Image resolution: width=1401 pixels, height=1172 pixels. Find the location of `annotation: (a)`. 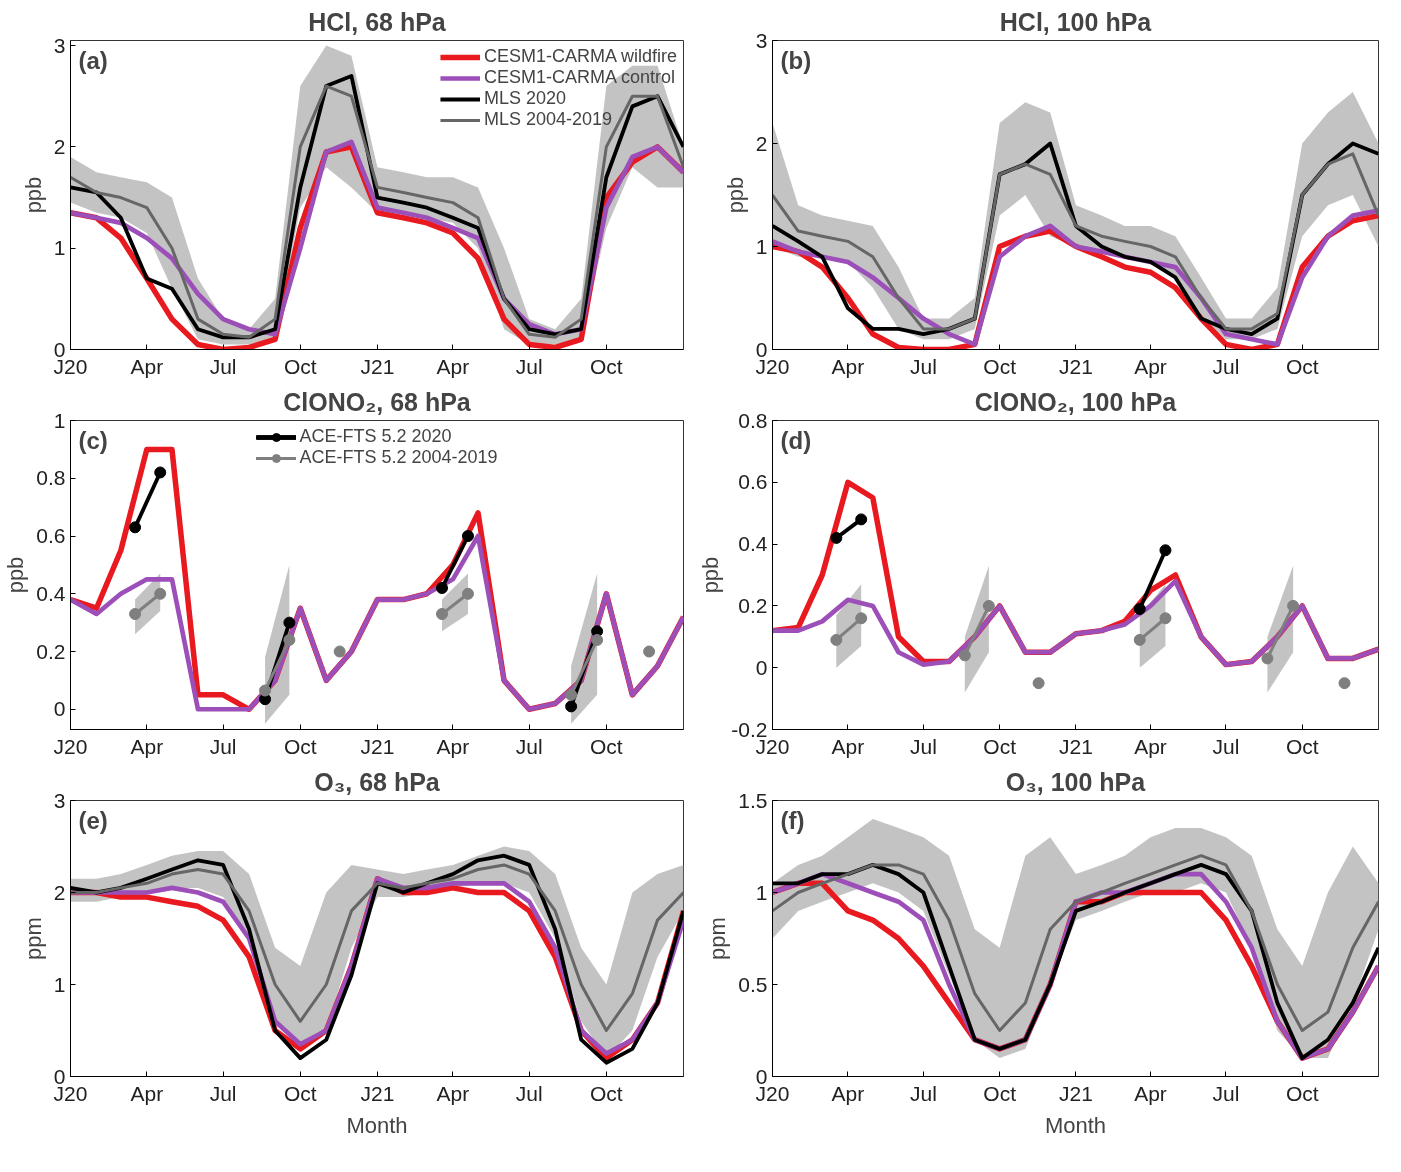

annotation: (a) is located at coordinates (93, 60).